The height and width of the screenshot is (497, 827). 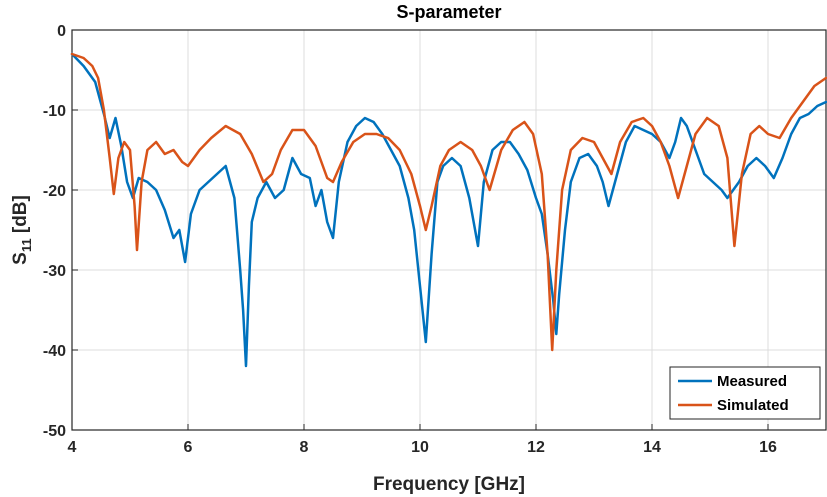 What do you see at coordinates (20, 258) in the screenshot?
I see `y-axis-label-main: S` at bounding box center [20, 258].